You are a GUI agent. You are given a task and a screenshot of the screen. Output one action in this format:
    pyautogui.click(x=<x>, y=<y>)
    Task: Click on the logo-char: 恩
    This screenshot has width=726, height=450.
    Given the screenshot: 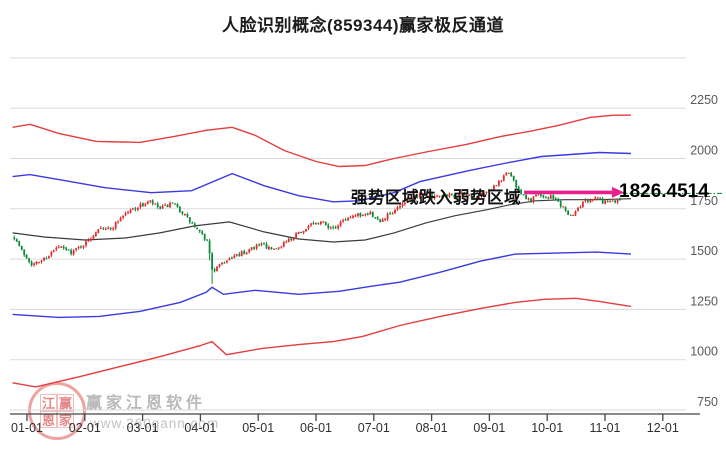 What is the action you would take?
    pyautogui.click(x=48, y=419)
    